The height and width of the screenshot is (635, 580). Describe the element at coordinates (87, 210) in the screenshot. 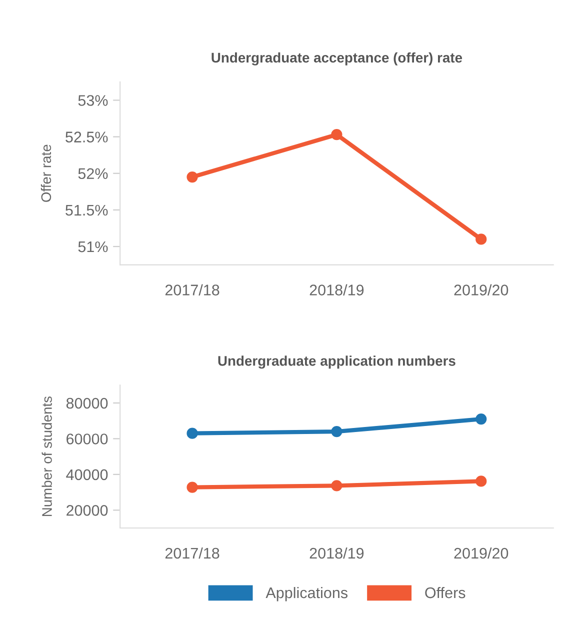

I see `y-tick-label: 51.5%` at that location.